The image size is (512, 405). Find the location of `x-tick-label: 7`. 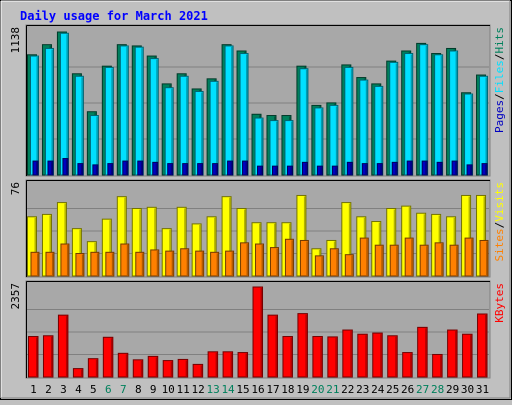

x-tick-label: 7 is located at coordinates (123, 389).